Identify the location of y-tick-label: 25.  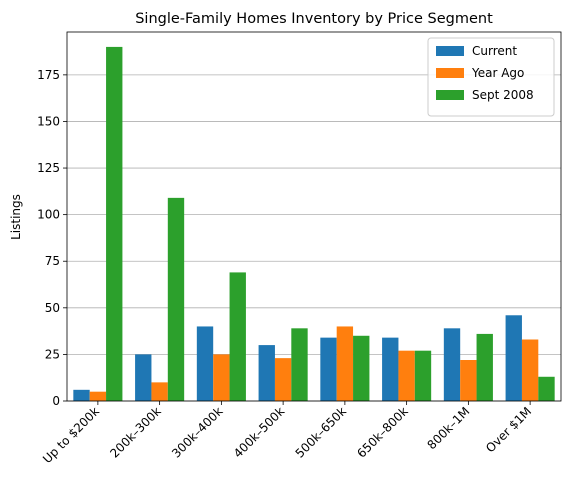
(52, 354).